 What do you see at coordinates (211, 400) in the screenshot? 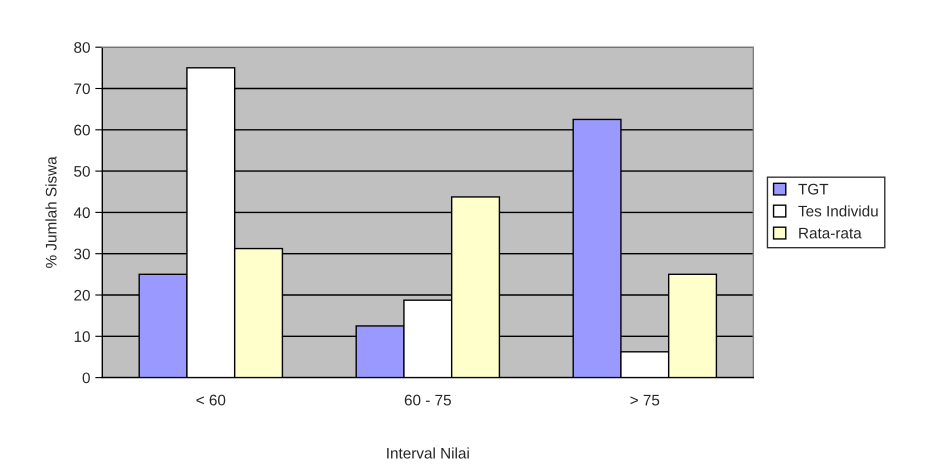
I see `x-tick-label: < 60` at bounding box center [211, 400].